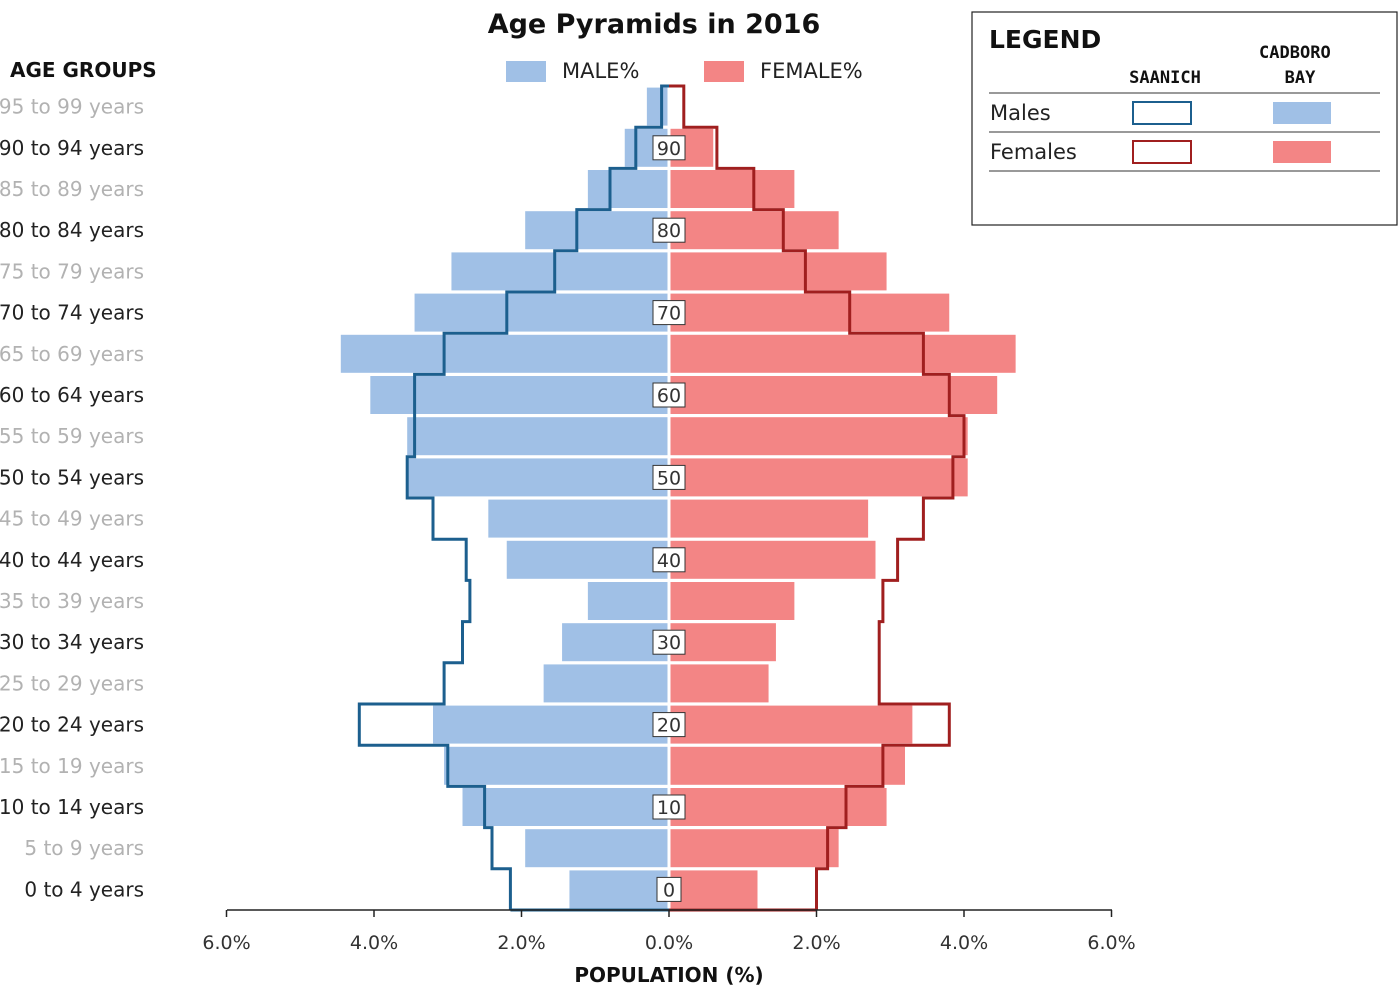  What do you see at coordinates (1302, 113) in the screenshot?
I see `legend-cadboro-male-swatch` at bounding box center [1302, 113].